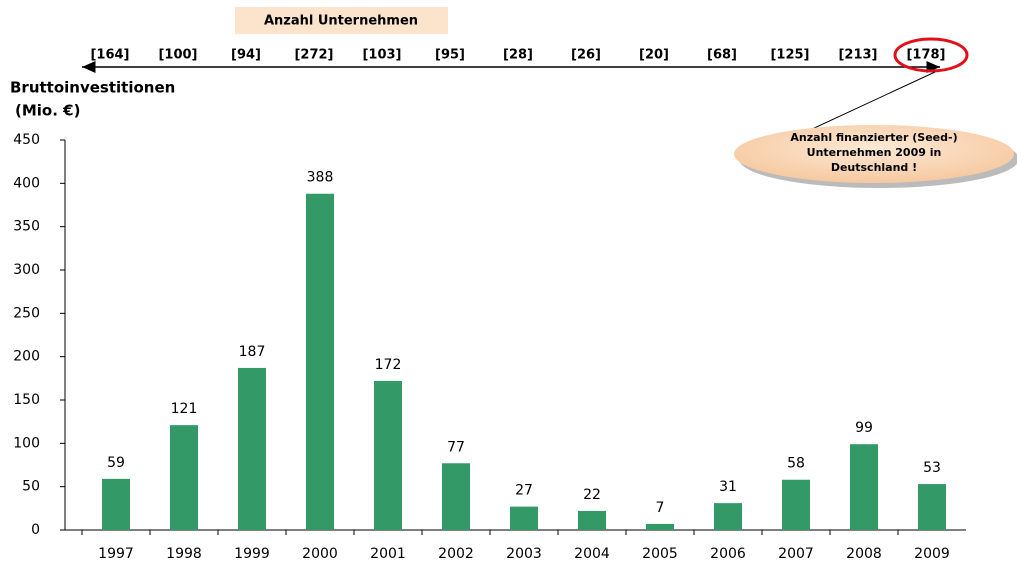 This screenshot has width=1017, height=569. I want to click on value-label: 58, so click(796, 464).